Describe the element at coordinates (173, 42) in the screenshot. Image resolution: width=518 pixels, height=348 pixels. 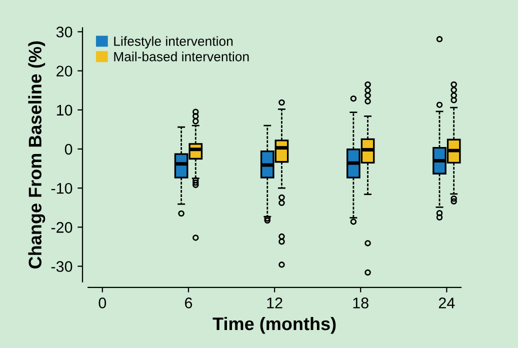
I see `legend-label: Lifestyle intervention` at that location.